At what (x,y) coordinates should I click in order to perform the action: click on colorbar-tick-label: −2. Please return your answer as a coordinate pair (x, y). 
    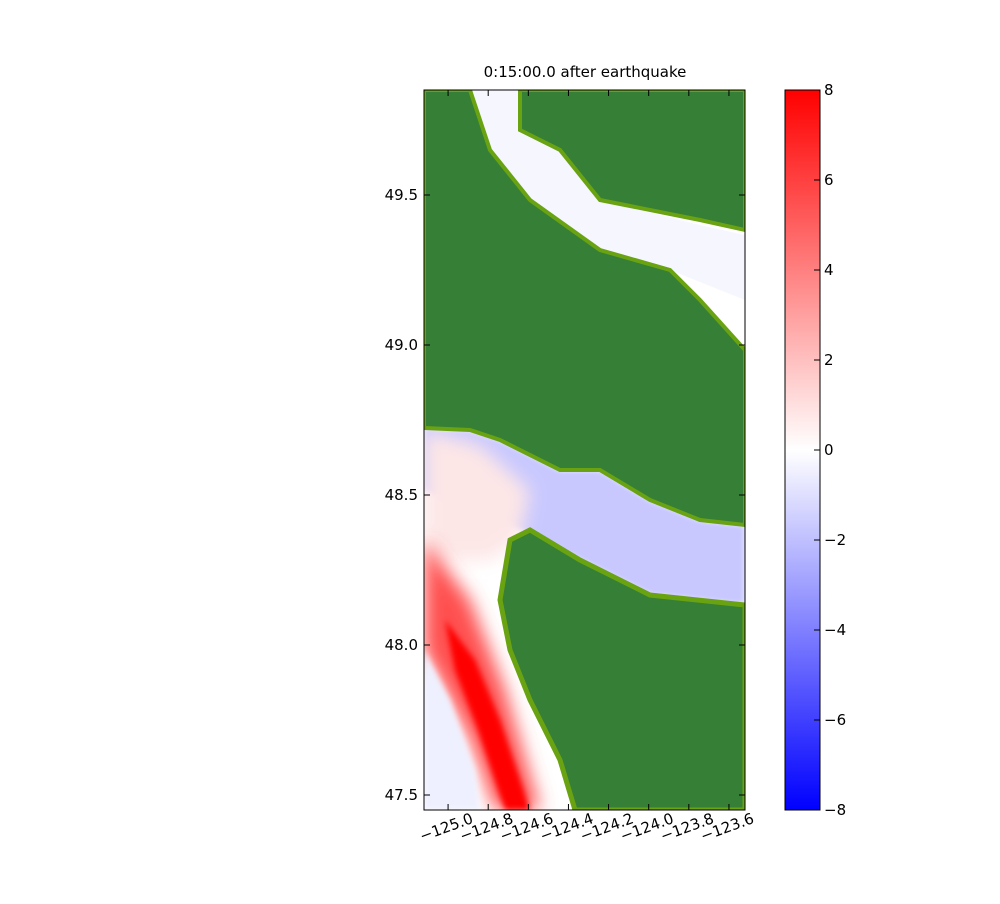
    Looking at the image, I should click on (835, 540).